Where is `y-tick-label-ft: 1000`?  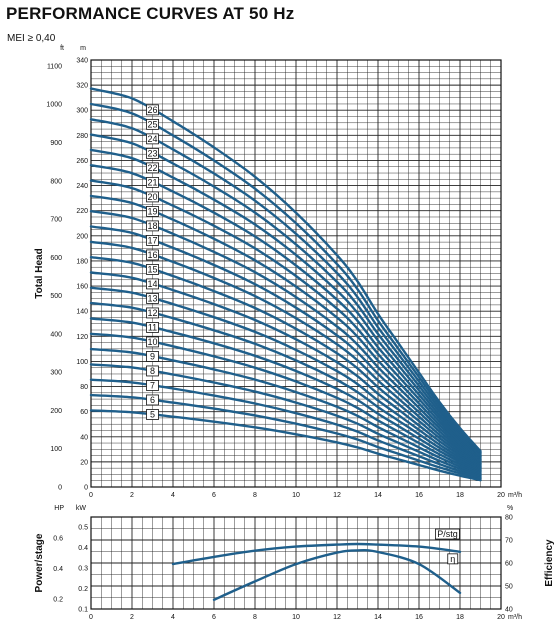 y-tick-label-ft: 1000 is located at coordinates (54, 105).